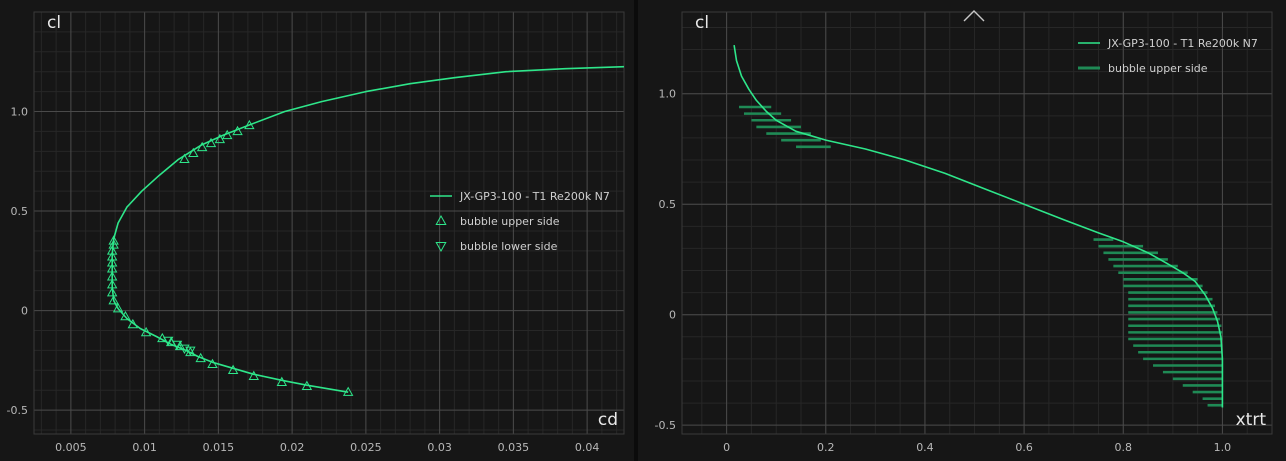  Describe the element at coordinates (826, 447) in the screenshot. I see `x-tick-label: 0.2` at that location.